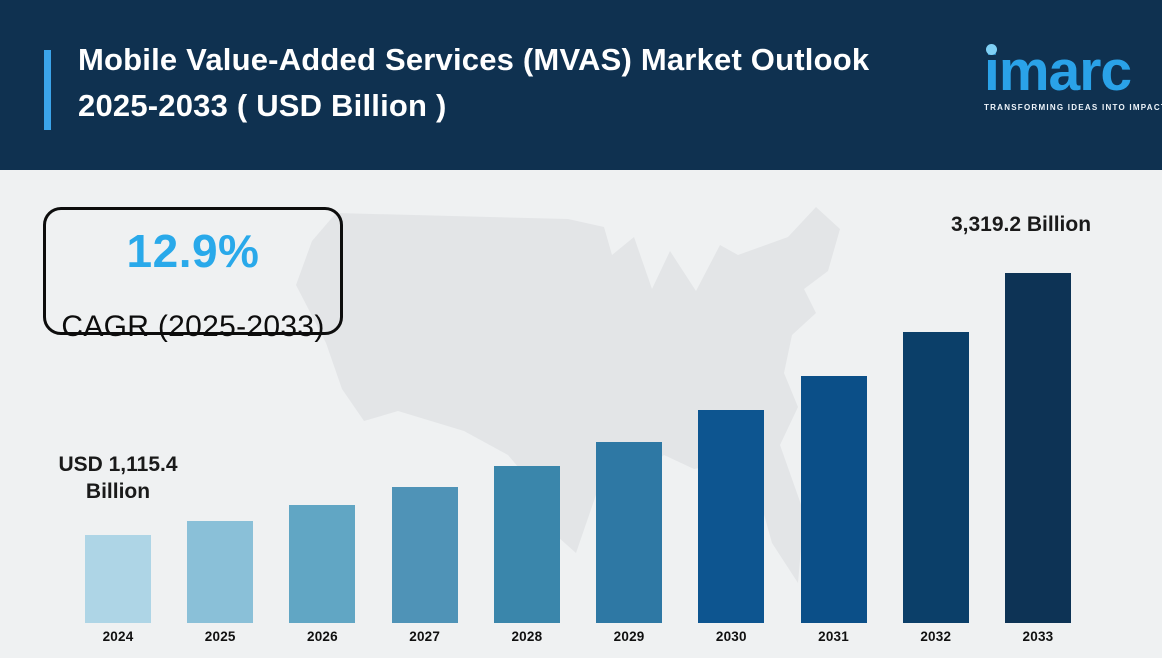 This screenshot has width=1162, height=658. Describe the element at coordinates (833, 636) in the screenshot. I see `axis-label-2031: 2031` at that location.